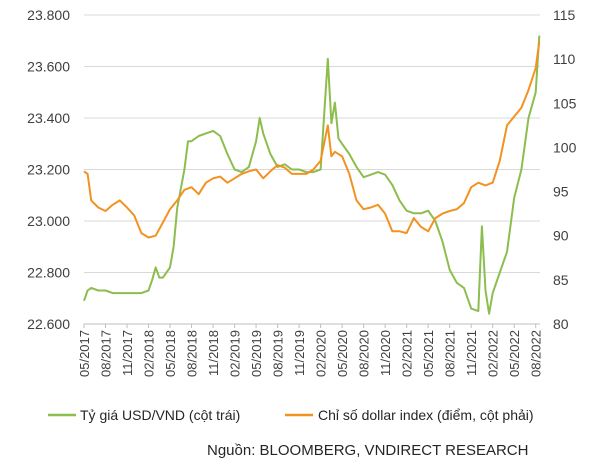  Describe the element at coordinates (367, 450) in the screenshot. I see `source-note: Nguồn: BLOOMBERG, VNDIRECT RESEARCH` at that location.